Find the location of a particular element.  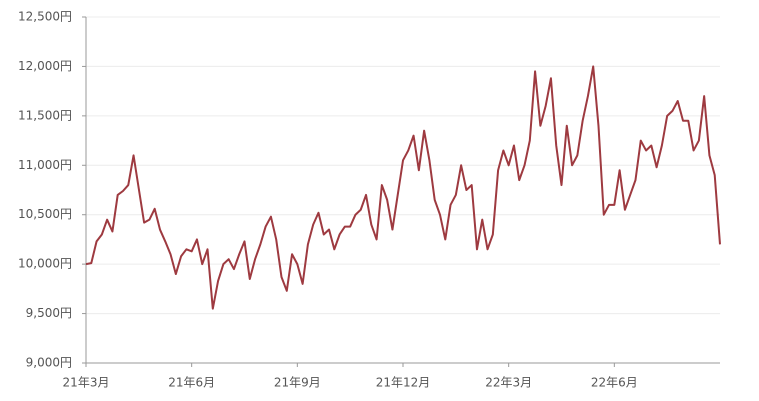

y-tick-label: 11,500円 is located at coordinates (45, 115).